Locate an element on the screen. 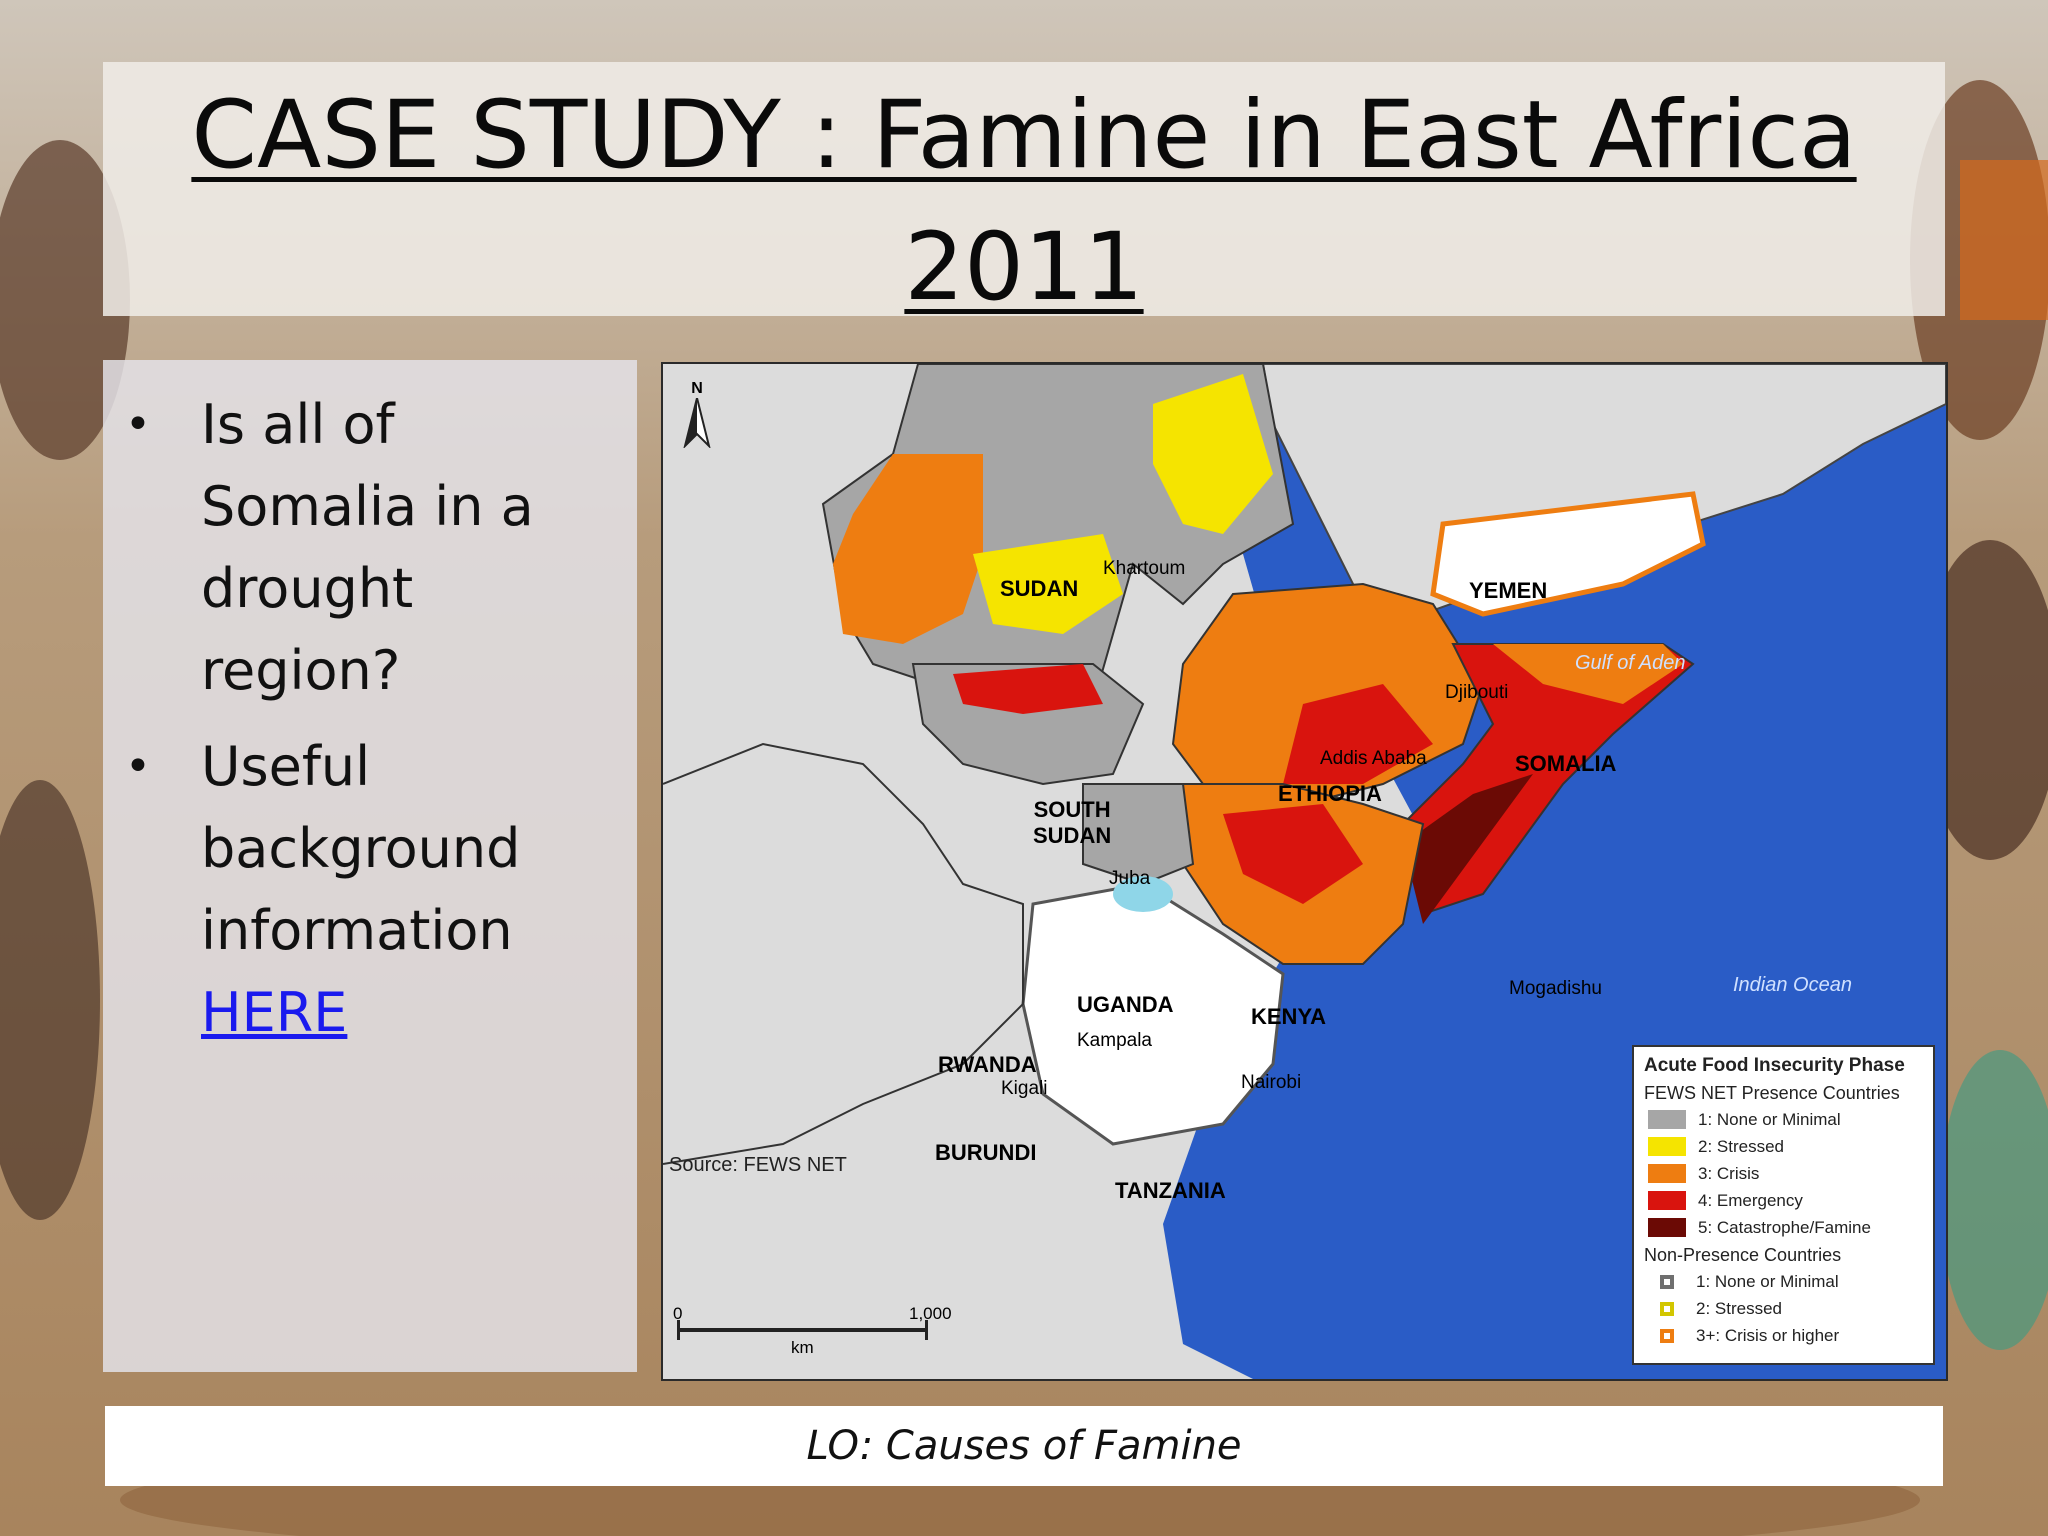  footer-panel: LO: Causes of Famine is located at coordinates (1024, 1446).